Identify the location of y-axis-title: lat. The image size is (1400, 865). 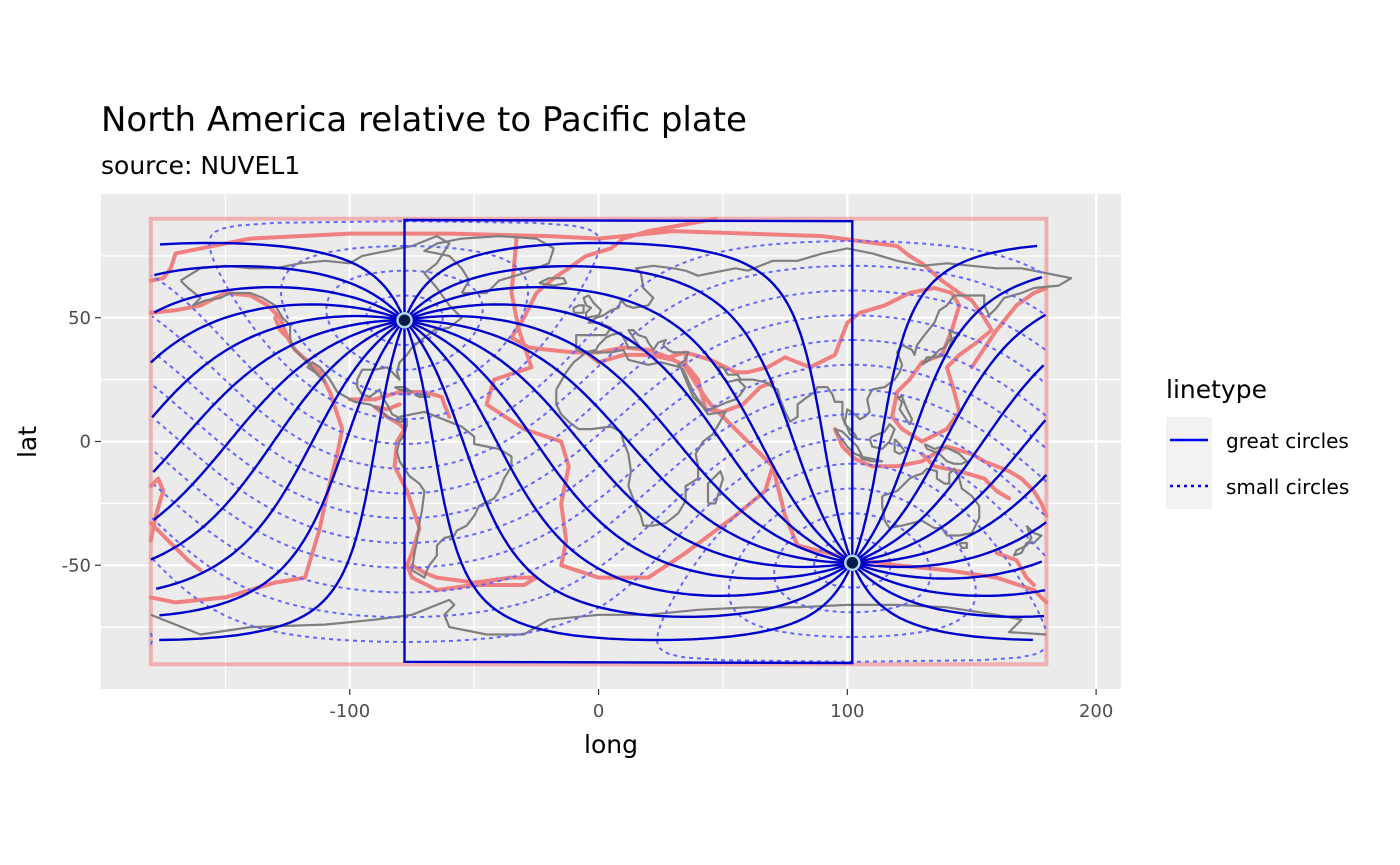
(27, 442).